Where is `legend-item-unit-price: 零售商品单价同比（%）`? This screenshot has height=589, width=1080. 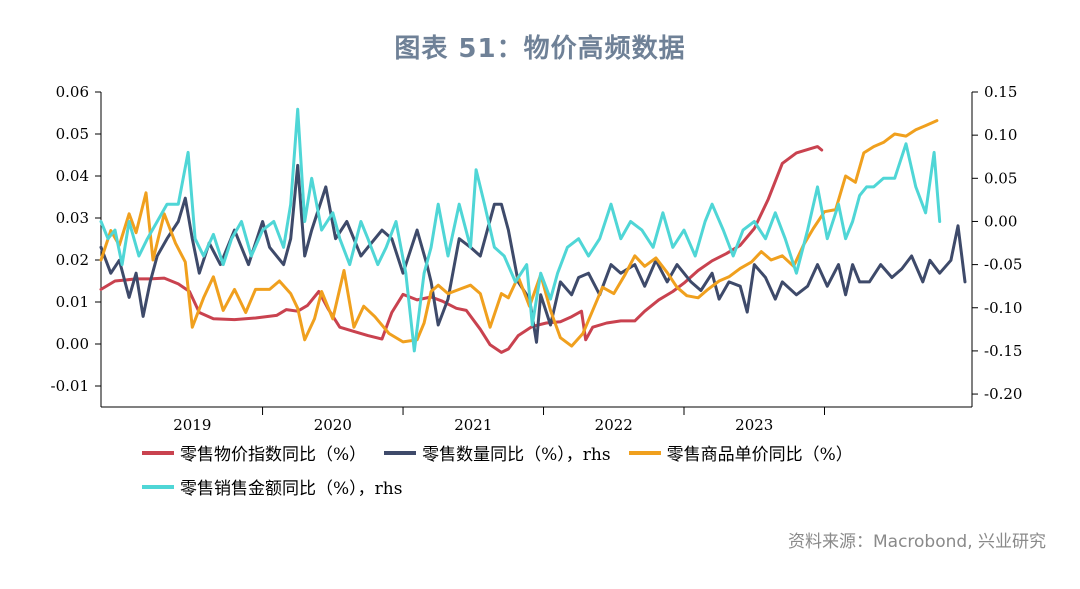 legend-item-unit-price: 零售商品单价同比（%） is located at coordinates (740, 452).